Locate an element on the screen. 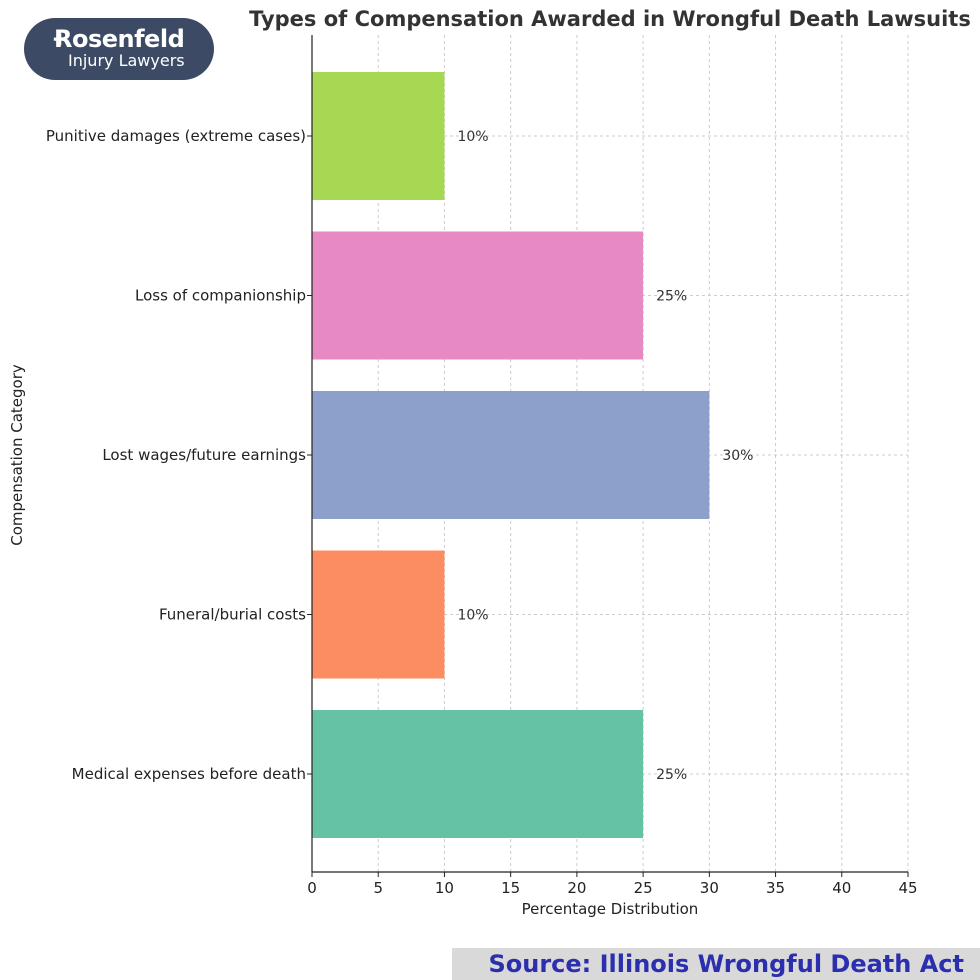  x-tick-label: 25 is located at coordinates (643, 888).